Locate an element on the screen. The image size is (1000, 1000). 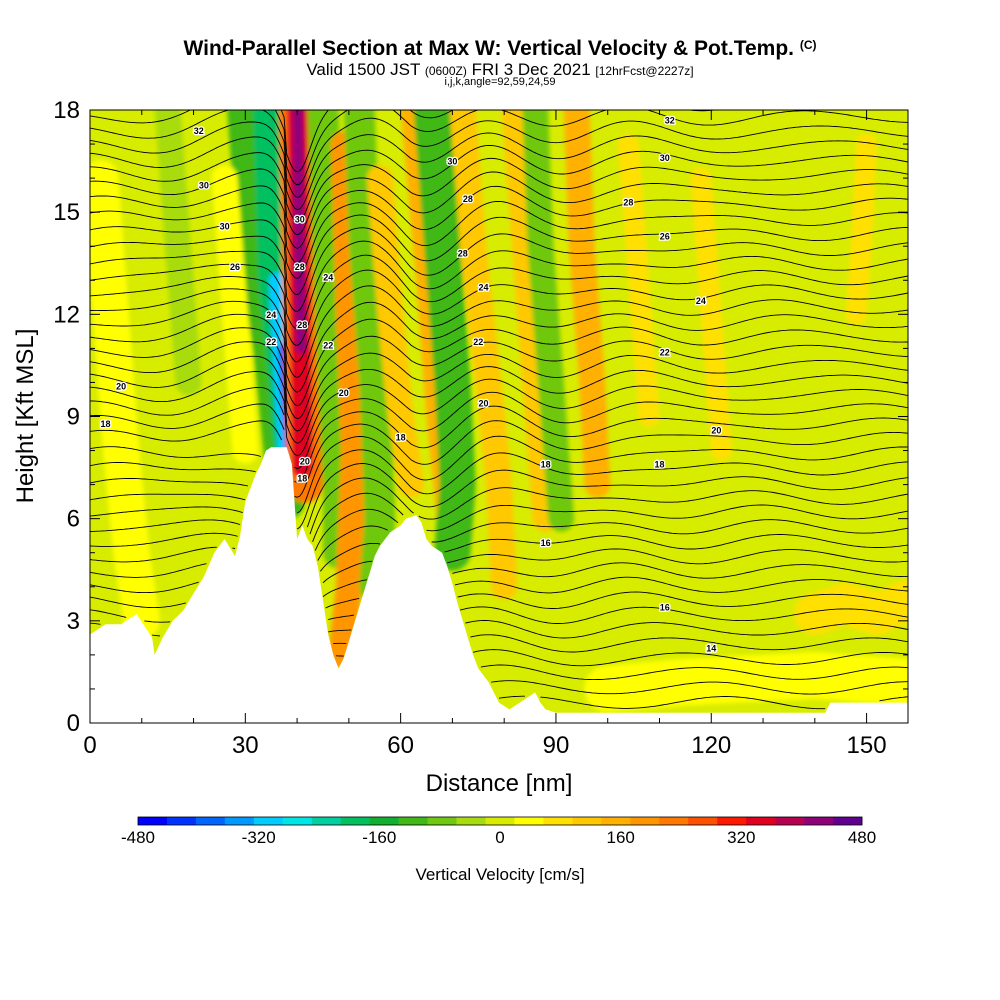
colorbar-tick-label: 160 is located at coordinates (621, 837).